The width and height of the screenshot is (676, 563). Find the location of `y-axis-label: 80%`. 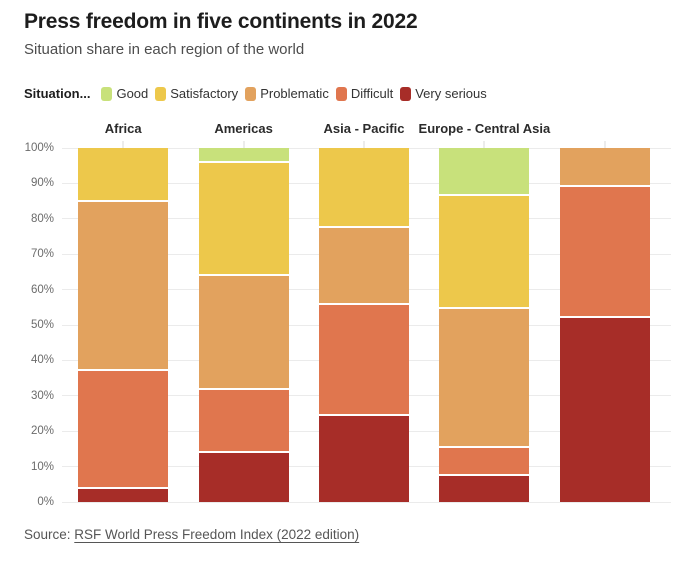

y-axis-label: 80% is located at coordinates (42, 218).